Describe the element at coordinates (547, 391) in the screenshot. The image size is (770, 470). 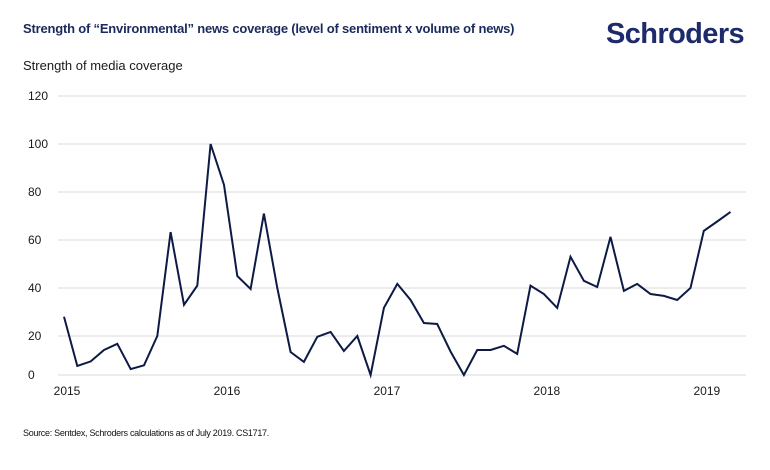
I see `x-tick-label: 2018` at that location.